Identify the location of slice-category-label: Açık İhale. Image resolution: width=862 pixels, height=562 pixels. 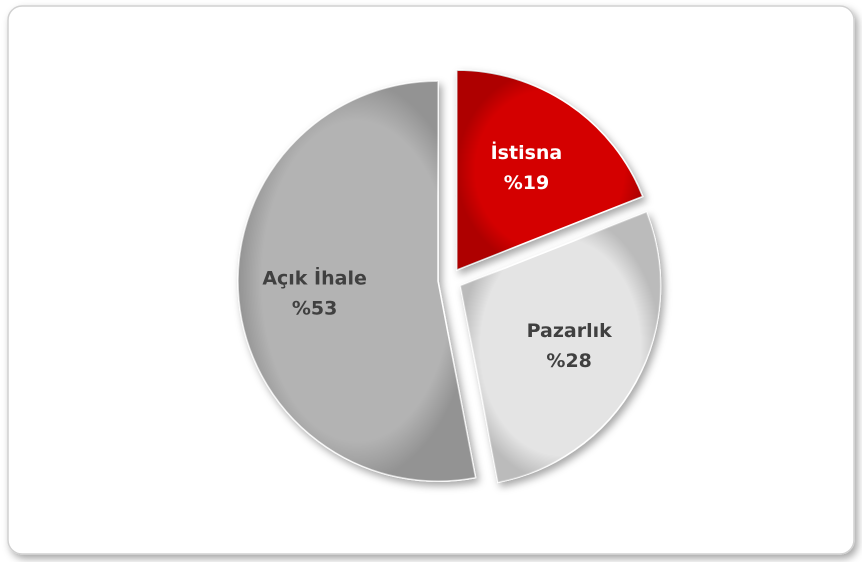
(314, 277).